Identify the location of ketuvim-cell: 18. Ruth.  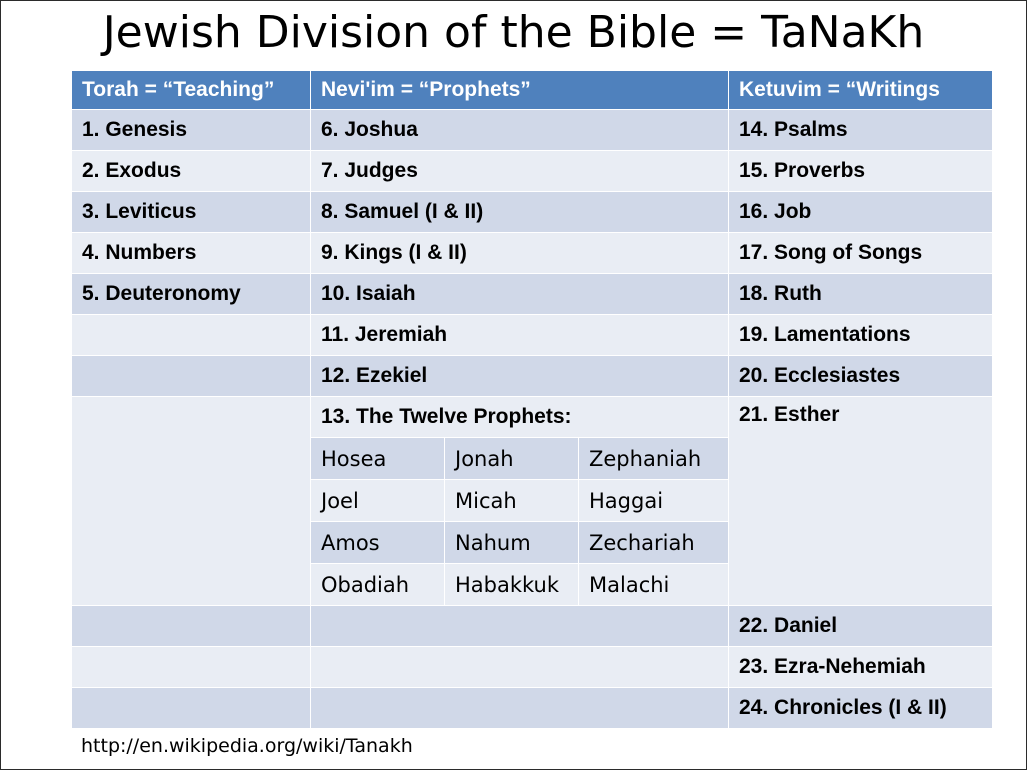
(860, 294).